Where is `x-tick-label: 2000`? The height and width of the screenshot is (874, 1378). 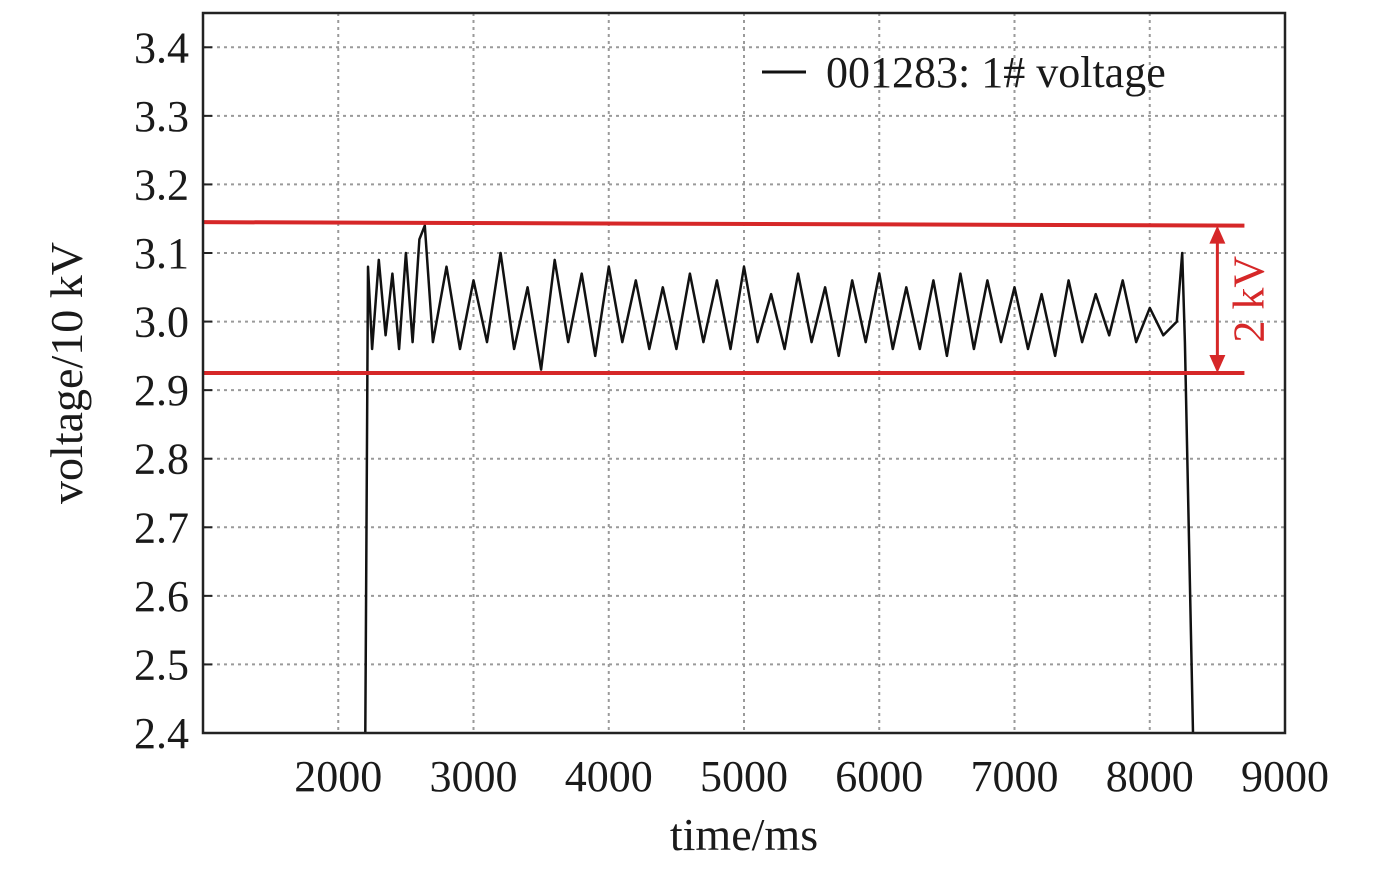 x-tick-label: 2000 is located at coordinates (338, 776).